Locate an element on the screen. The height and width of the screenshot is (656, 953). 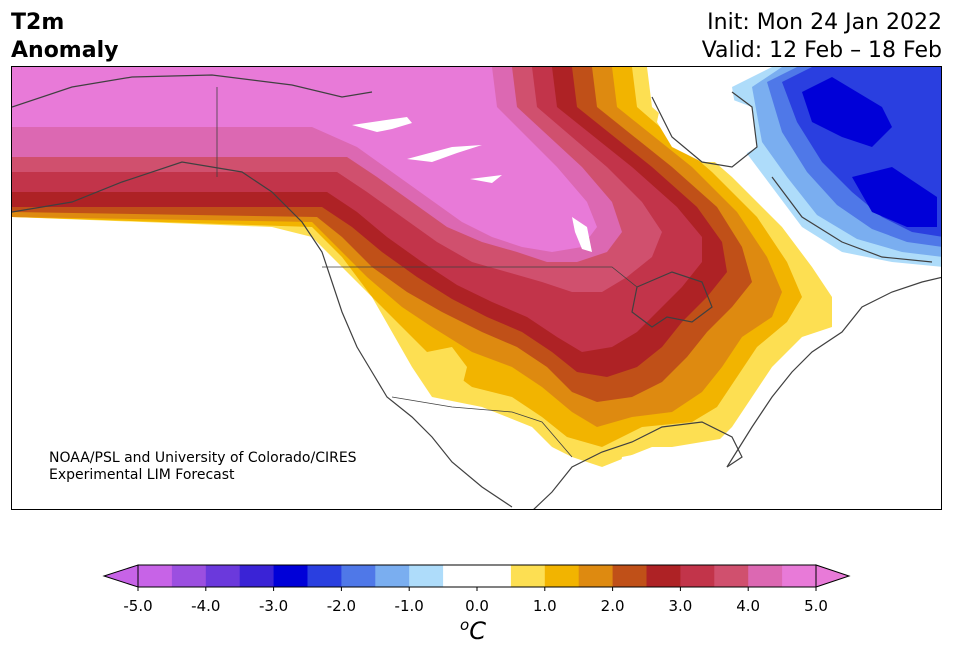
unit-celsius: C is located at coordinates (477, 631).